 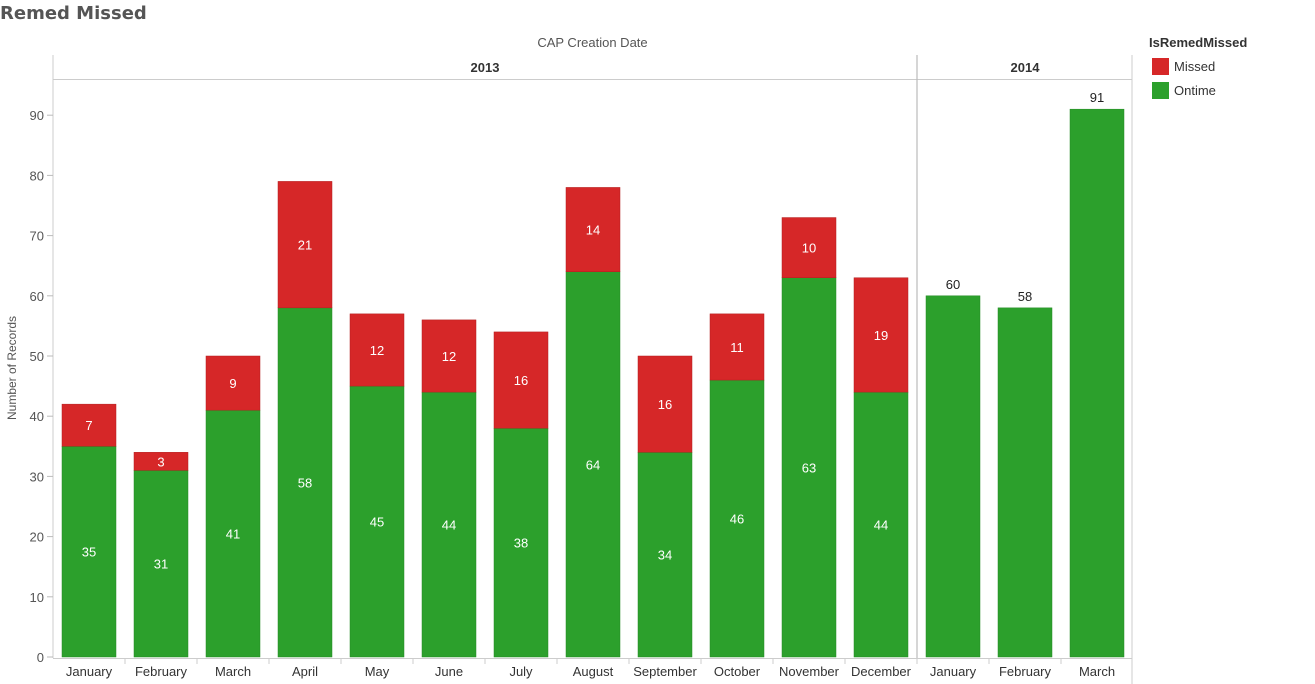 I want to click on x-tick-label: May, so click(x=377, y=671).